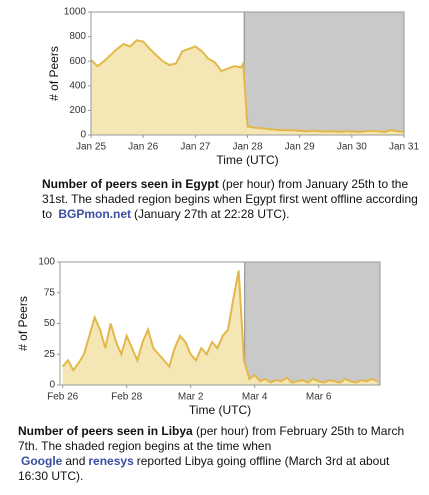 The width and height of the screenshot is (429, 495). What do you see at coordinates (300, 147) in the screenshot?
I see `x-tick-label: Jan 29` at bounding box center [300, 147].